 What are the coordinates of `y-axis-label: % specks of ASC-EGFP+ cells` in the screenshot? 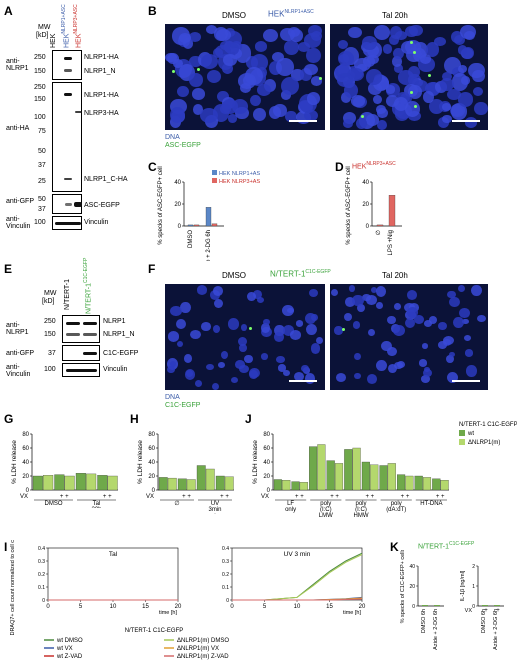 It's located at (349, 205).